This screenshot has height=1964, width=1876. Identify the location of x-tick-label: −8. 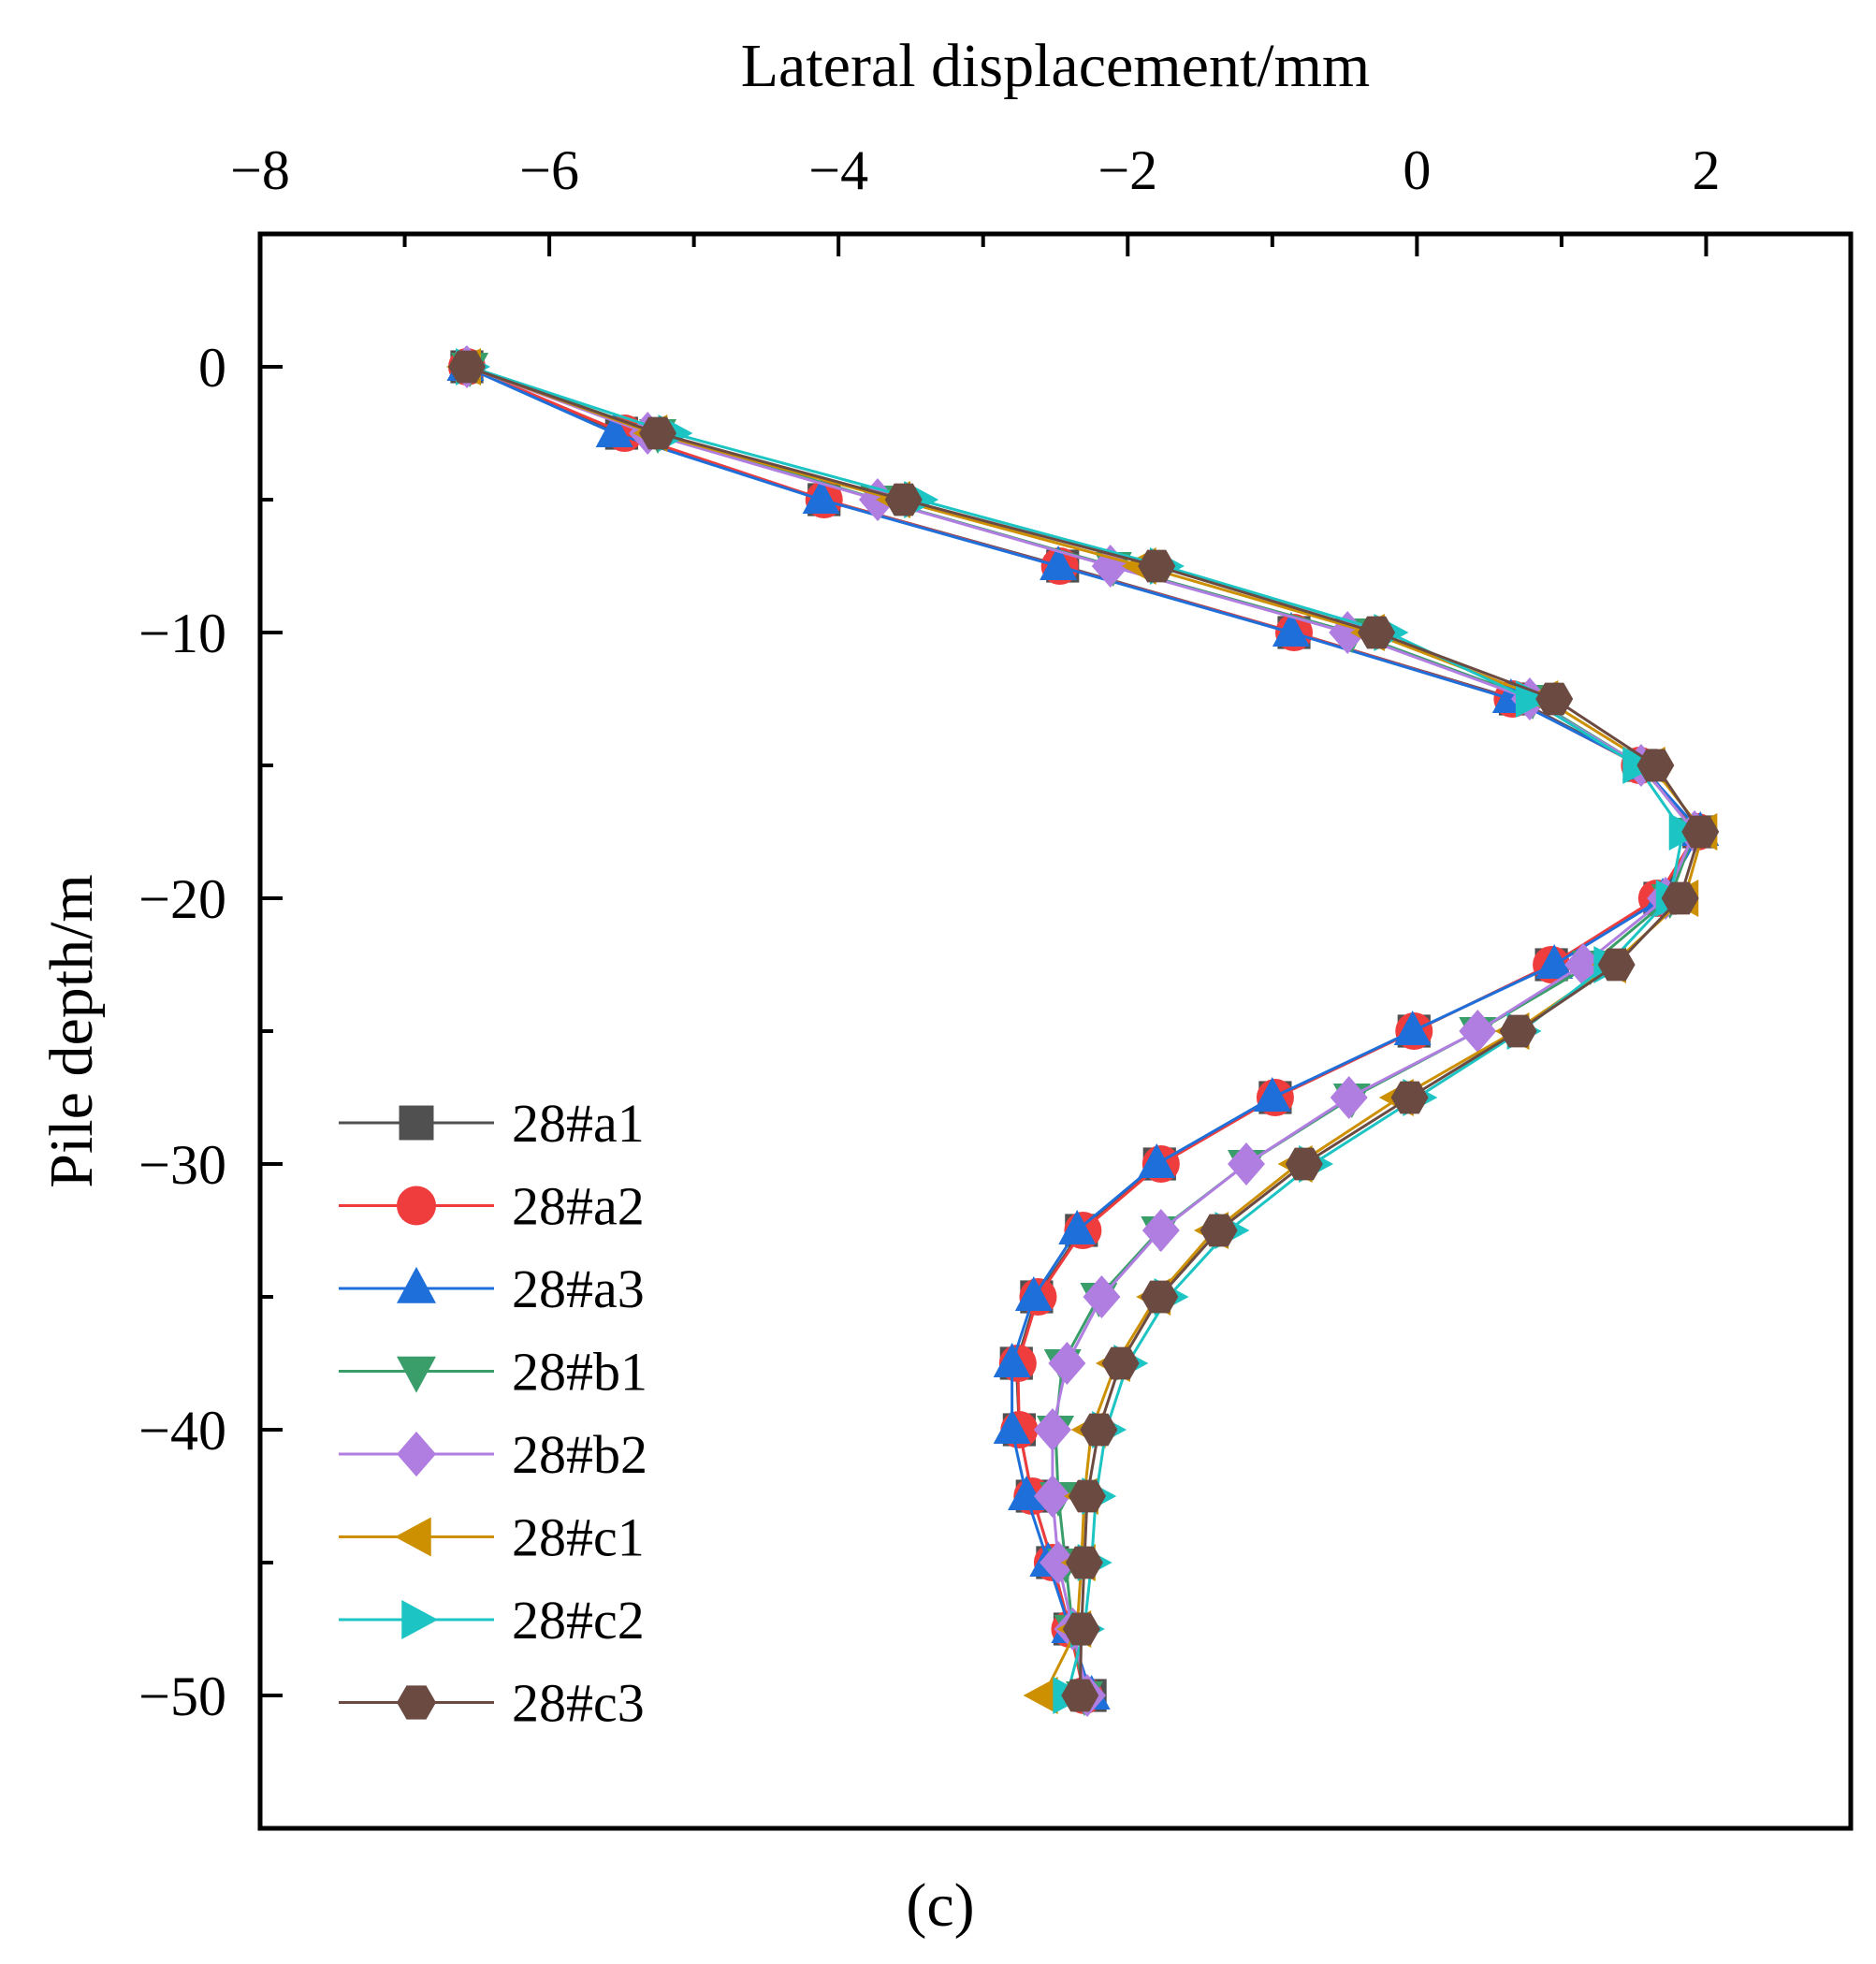
(260, 170).